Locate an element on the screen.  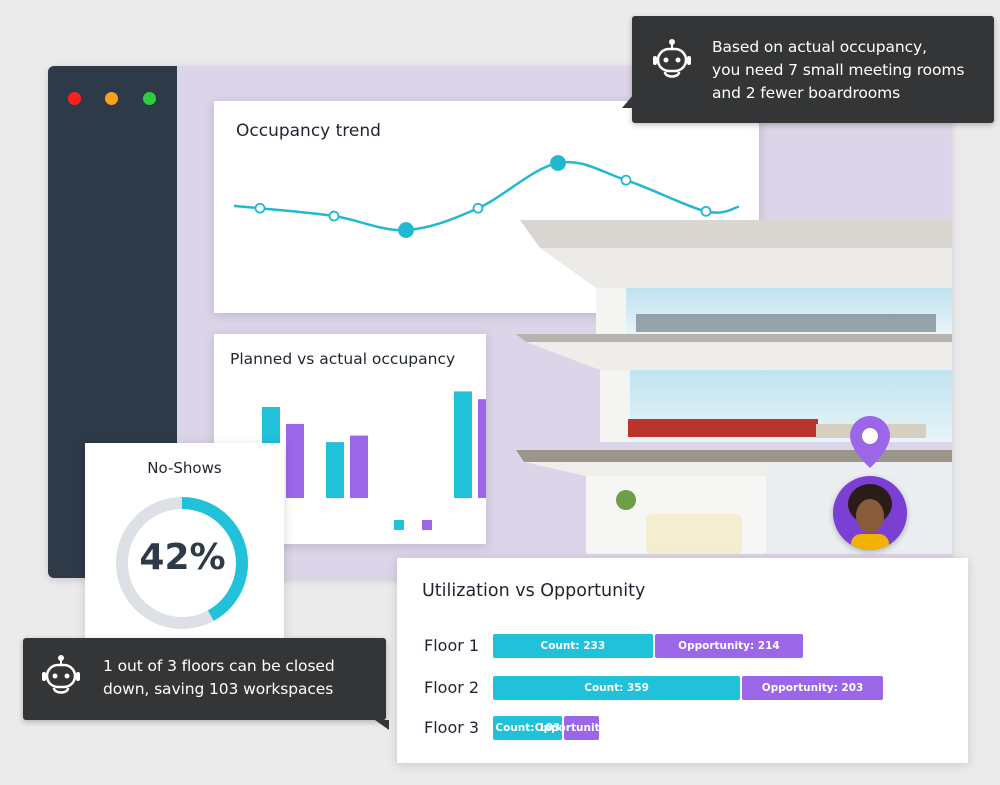
avatar is located at coordinates (870, 513).